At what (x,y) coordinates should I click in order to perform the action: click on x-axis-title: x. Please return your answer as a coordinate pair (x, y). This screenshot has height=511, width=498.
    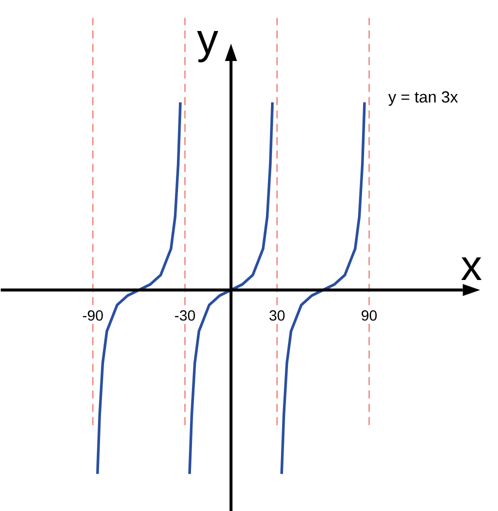
    Looking at the image, I should click on (471, 268).